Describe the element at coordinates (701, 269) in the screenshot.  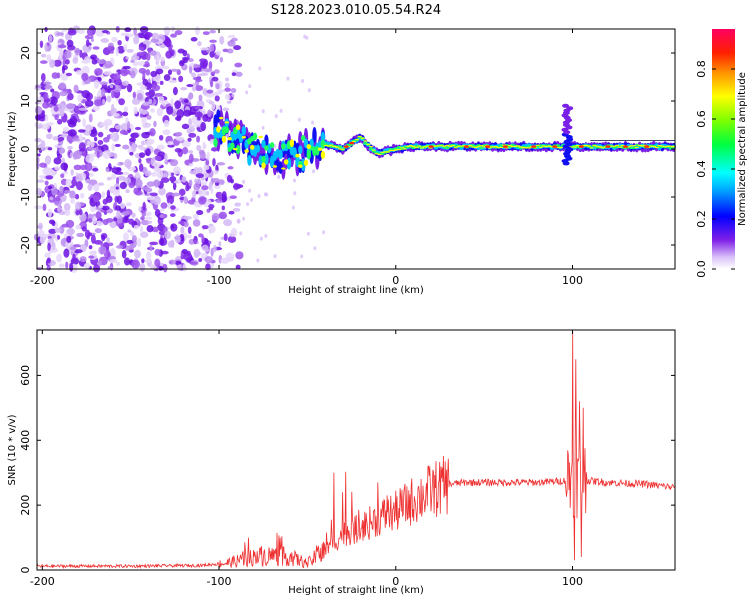
I see `colorbar-tick-label: 0.0` at that location.